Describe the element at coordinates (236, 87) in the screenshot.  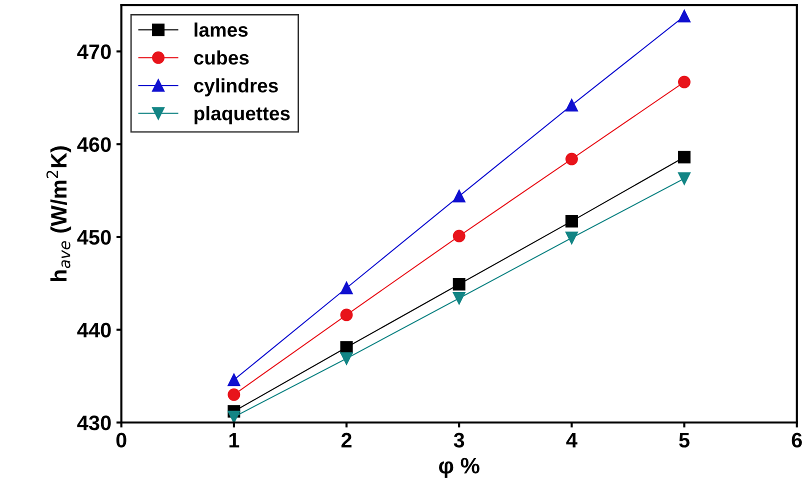
I see `legend-label: cylindres` at that location.